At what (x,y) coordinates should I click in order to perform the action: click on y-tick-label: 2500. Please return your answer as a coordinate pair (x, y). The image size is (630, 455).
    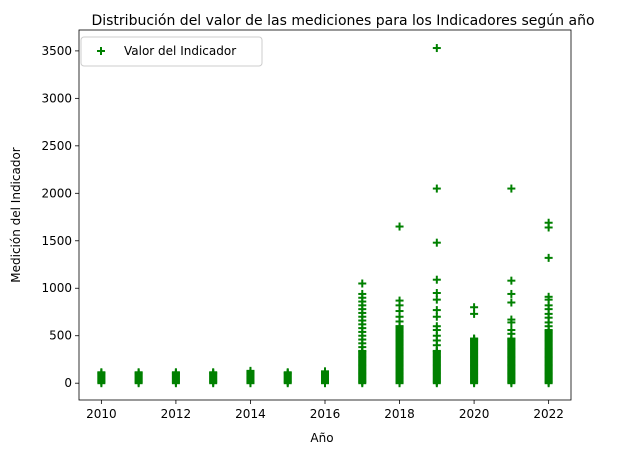
    Looking at the image, I should click on (56, 146).